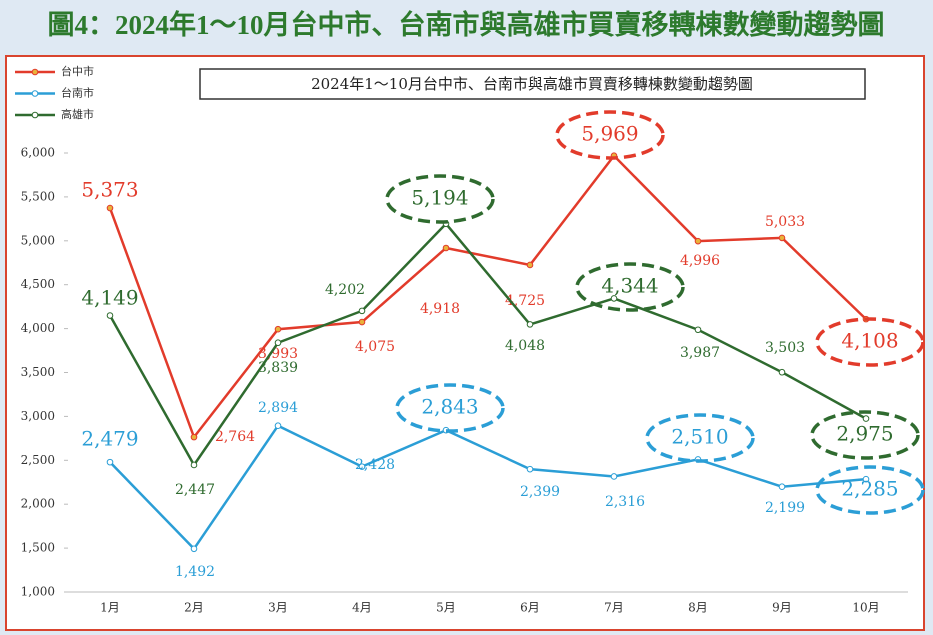 This screenshot has width=933, height=635. Describe the element at coordinates (38, 460) in the screenshot. I see `y-tick-label: 2,500` at that location.